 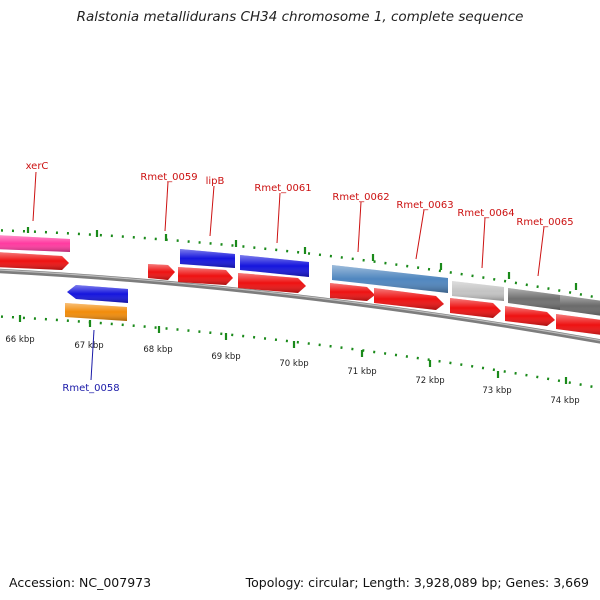 I want to click on scale-label: 67 kbp, so click(x=88, y=346).